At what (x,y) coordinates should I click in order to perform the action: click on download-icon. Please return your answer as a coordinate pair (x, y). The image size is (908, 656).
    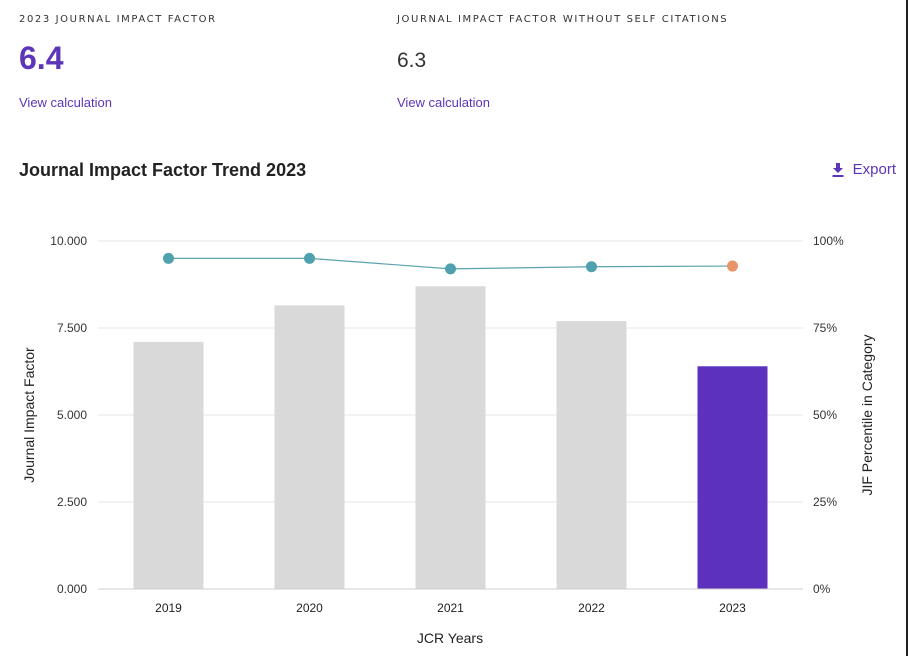
    Looking at the image, I should click on (838, 169).